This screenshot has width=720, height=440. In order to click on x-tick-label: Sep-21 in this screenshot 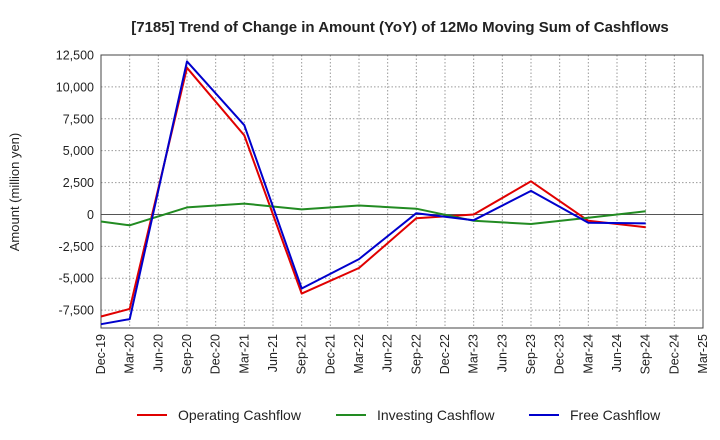, I will do `click(302, 354)`.